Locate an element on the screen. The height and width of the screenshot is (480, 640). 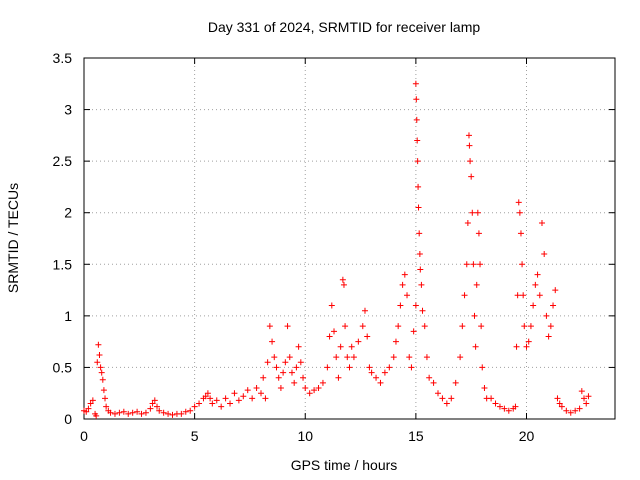
x-tick-label: 10 is located at coordinates (305, 436).